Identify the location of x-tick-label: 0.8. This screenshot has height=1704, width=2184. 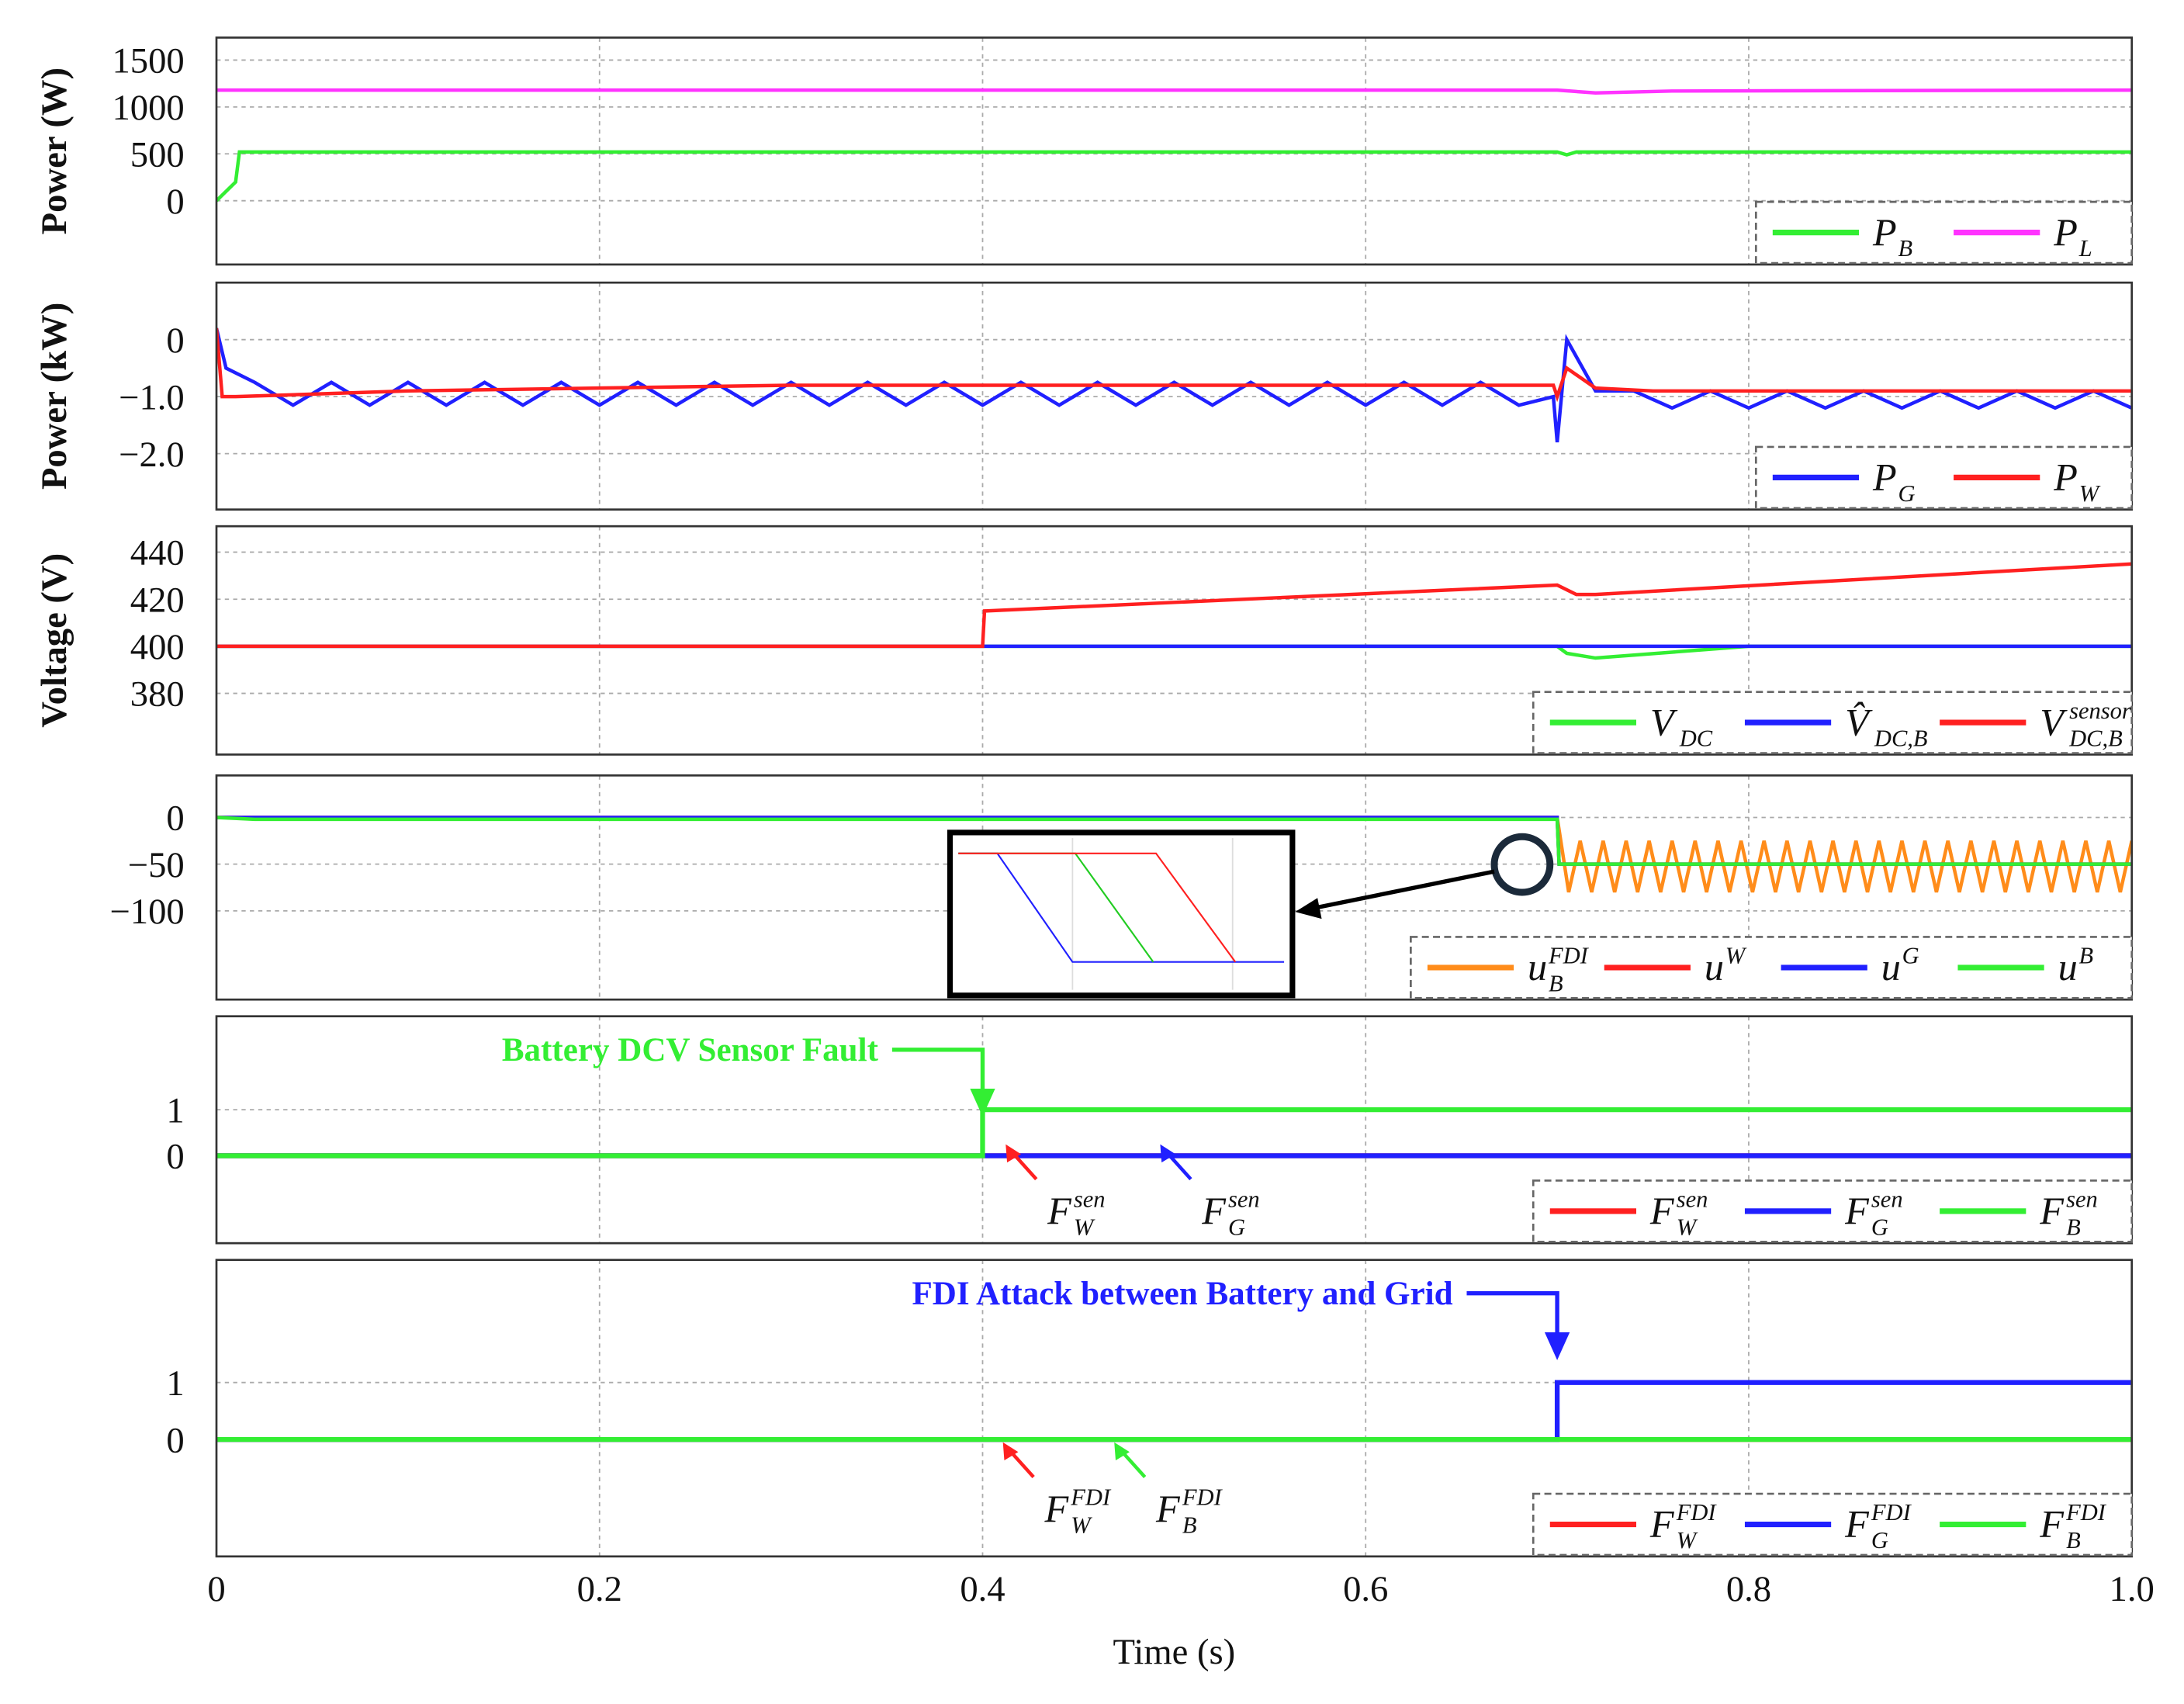
(1749, 1589).